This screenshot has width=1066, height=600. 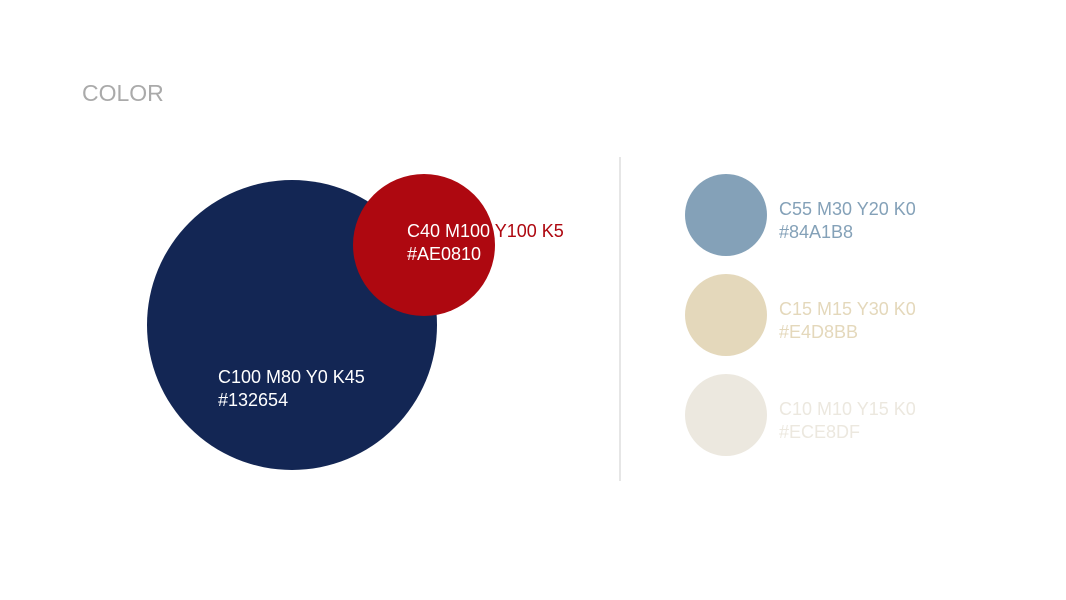 I want to click on secondary-cmyk-label: C10 M10 Y15 K0, so click(x=847, y=409).